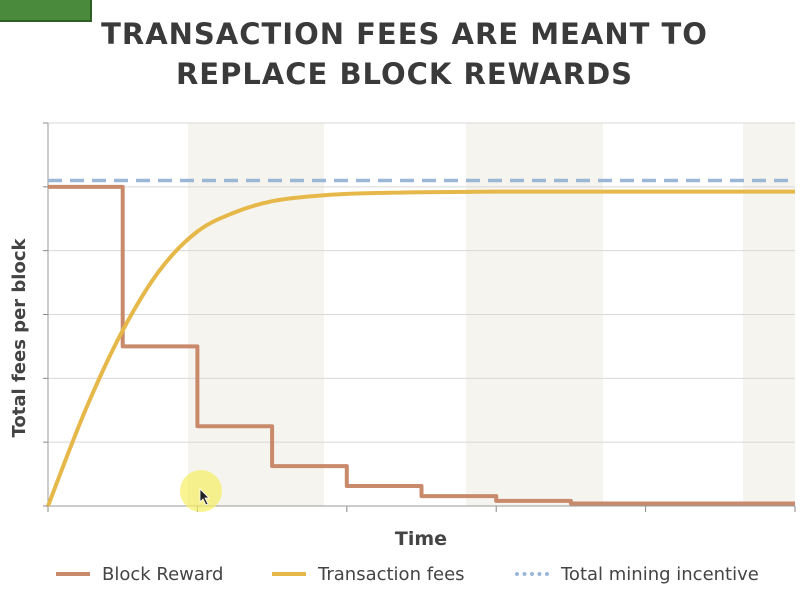  Describe the element at coordinates (391, 574) in the screenshot. I see `legend-label-transaction-fees: Transaction fees` at that location.